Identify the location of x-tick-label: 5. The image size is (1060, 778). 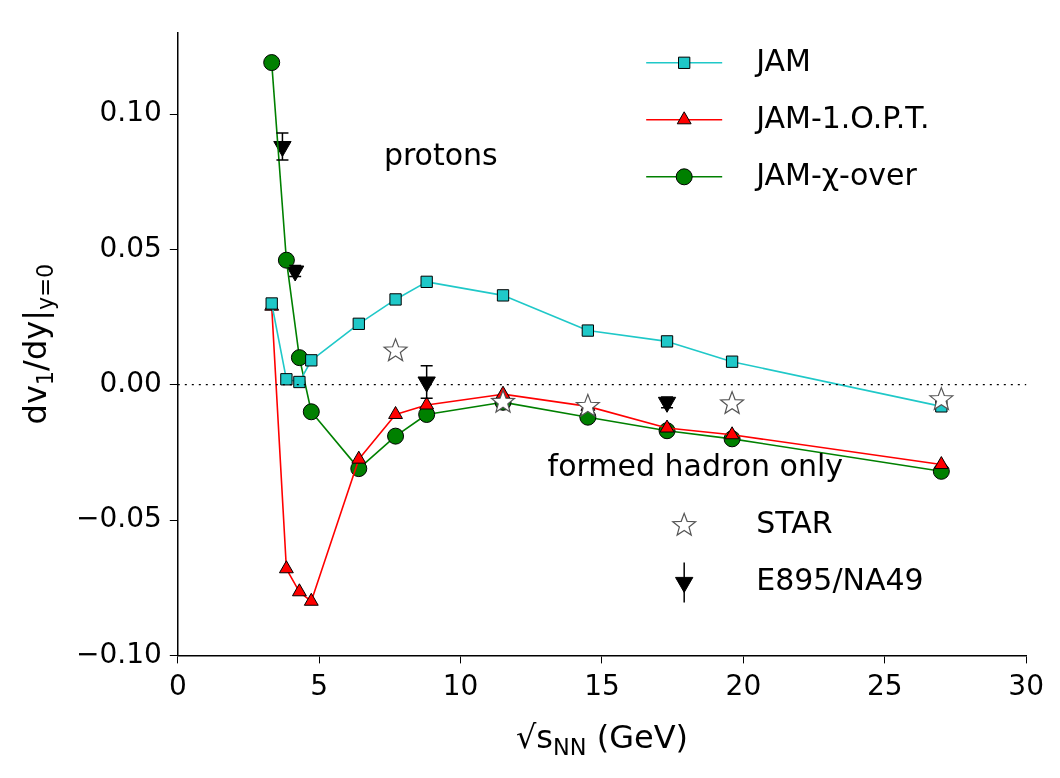
(319, 686).